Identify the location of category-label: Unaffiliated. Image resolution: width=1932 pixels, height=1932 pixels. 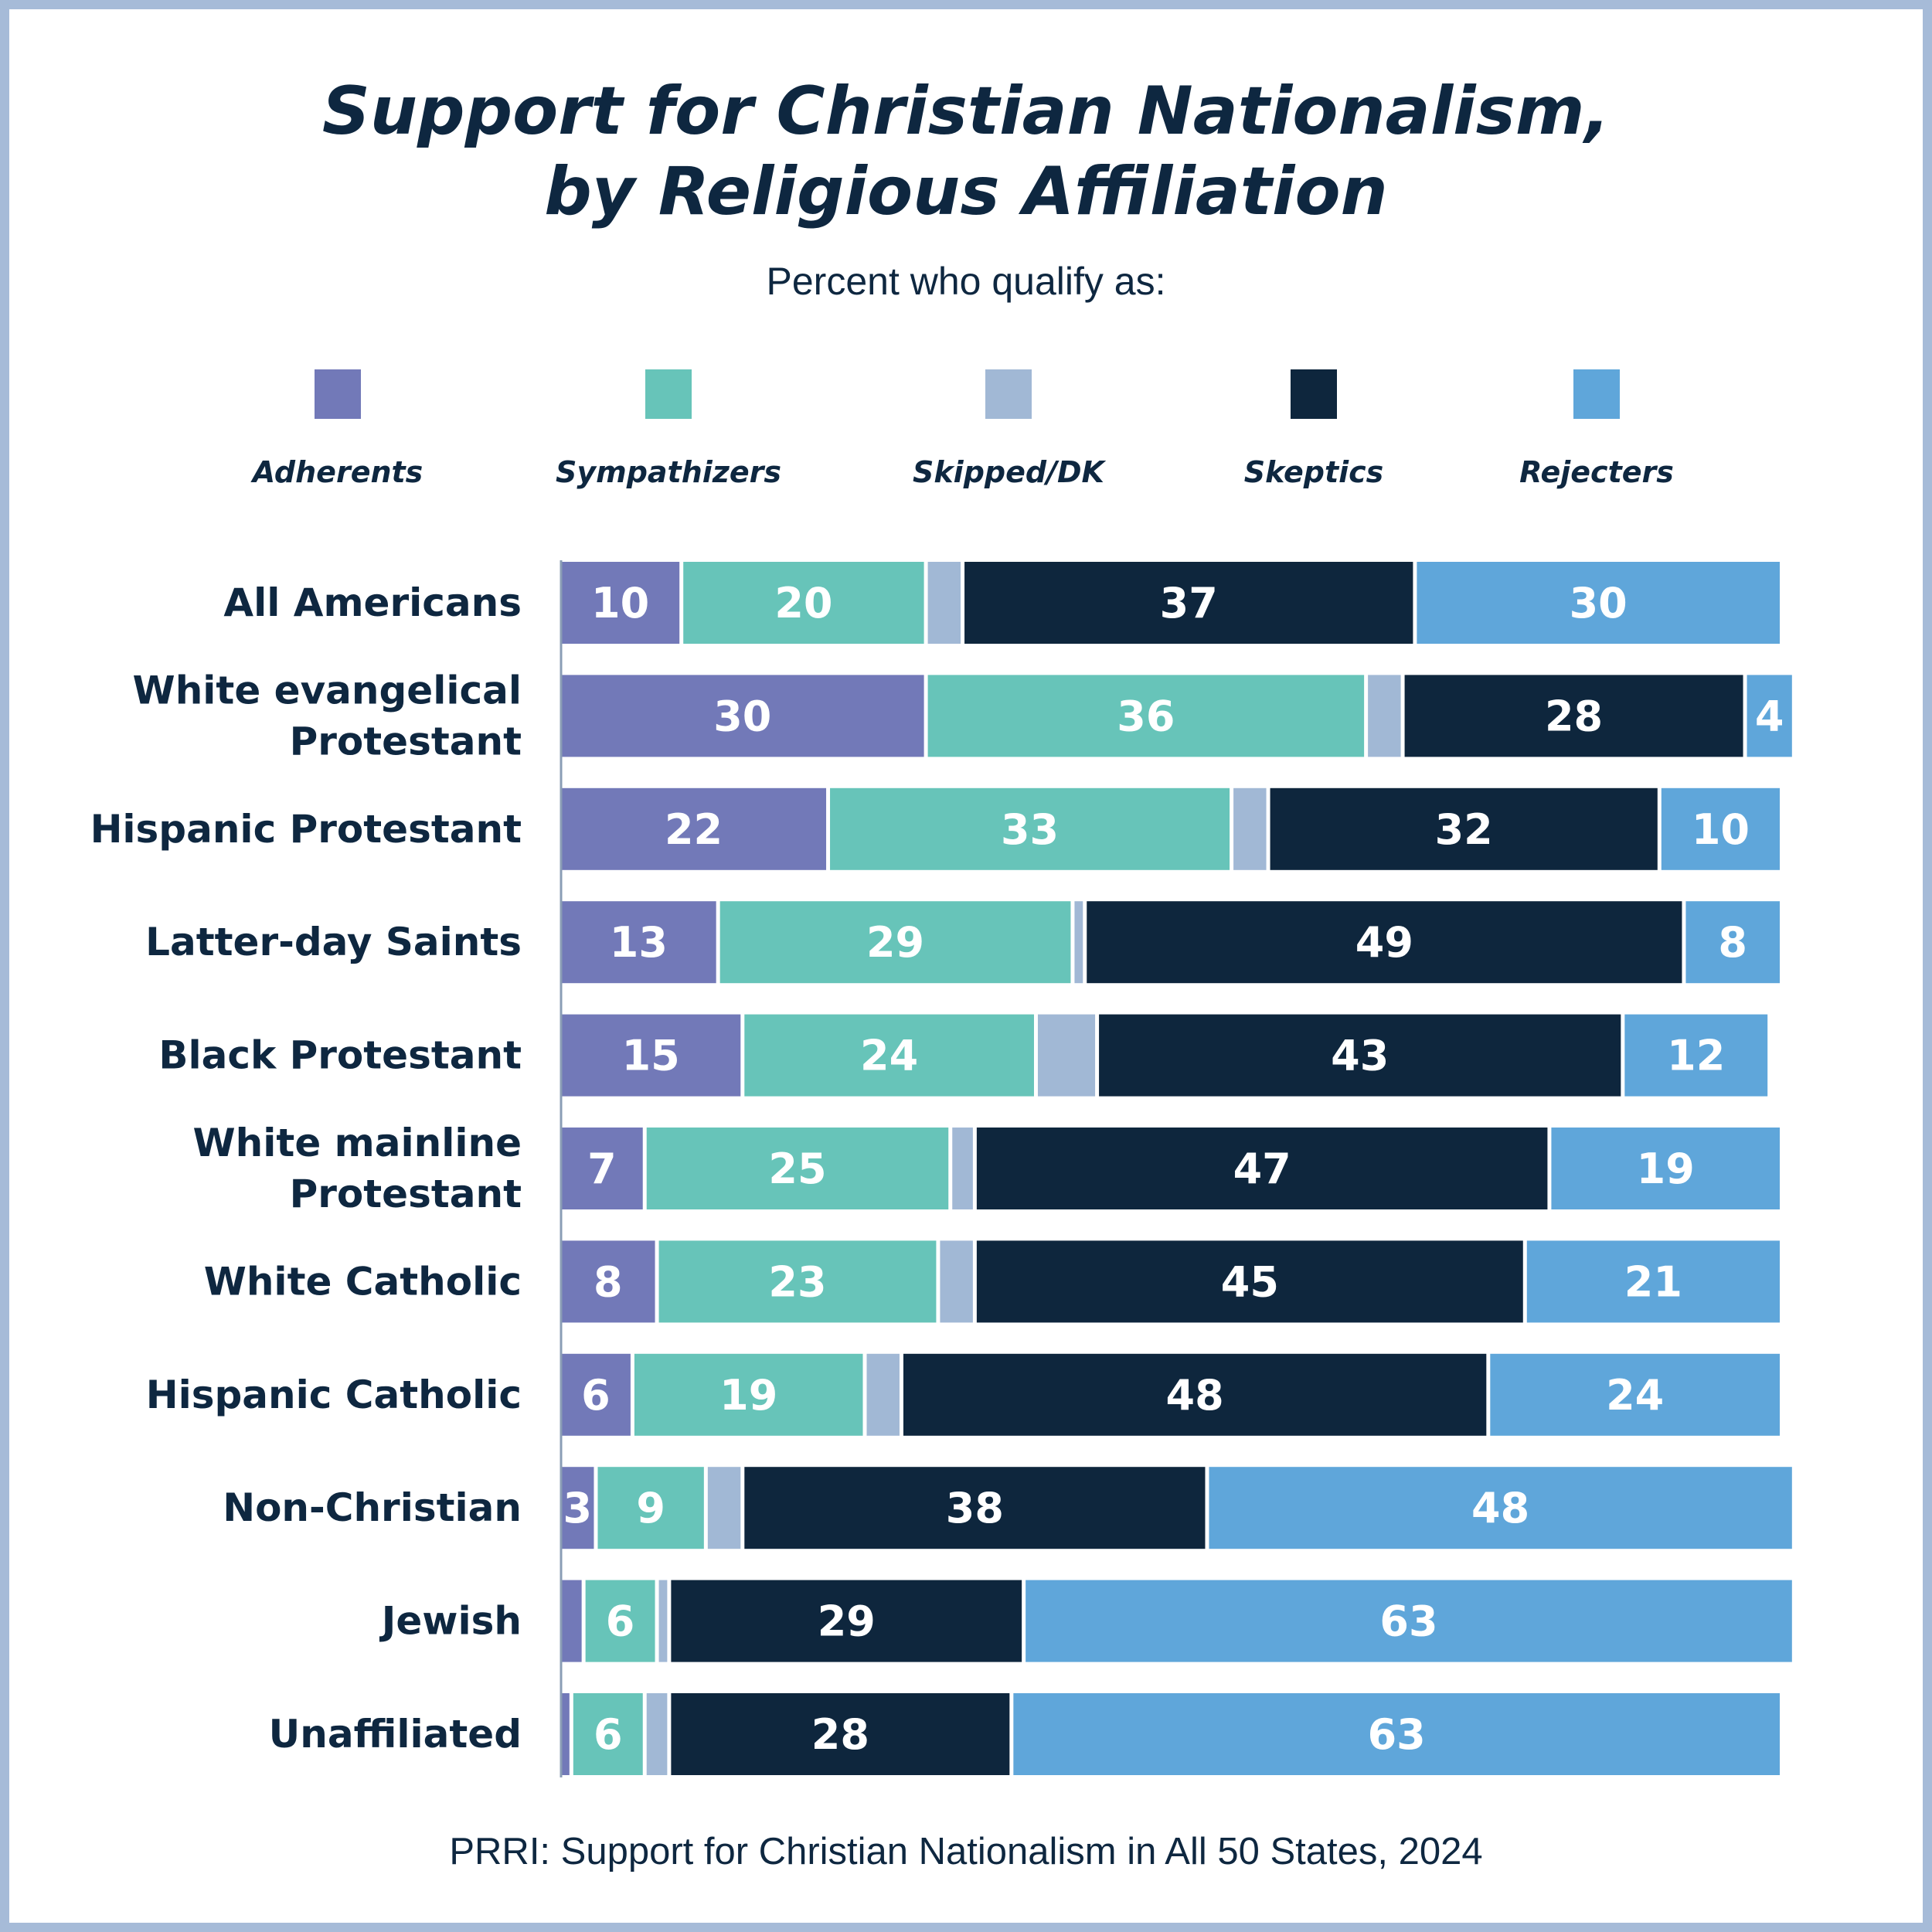
(396, 1735).